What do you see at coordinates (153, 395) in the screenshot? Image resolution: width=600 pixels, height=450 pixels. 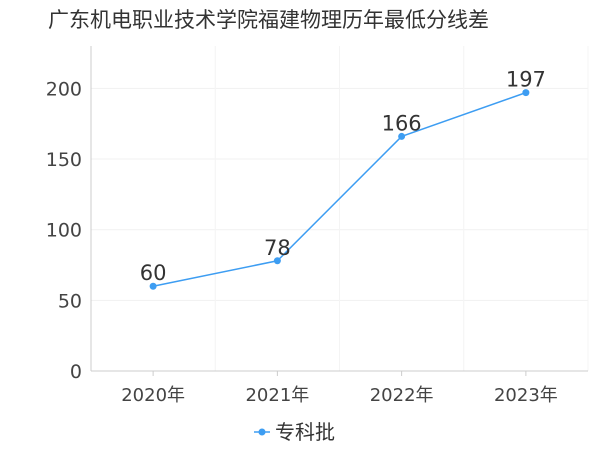 I see `x-tick-label: 2020年` at bounding box center [153, 395].